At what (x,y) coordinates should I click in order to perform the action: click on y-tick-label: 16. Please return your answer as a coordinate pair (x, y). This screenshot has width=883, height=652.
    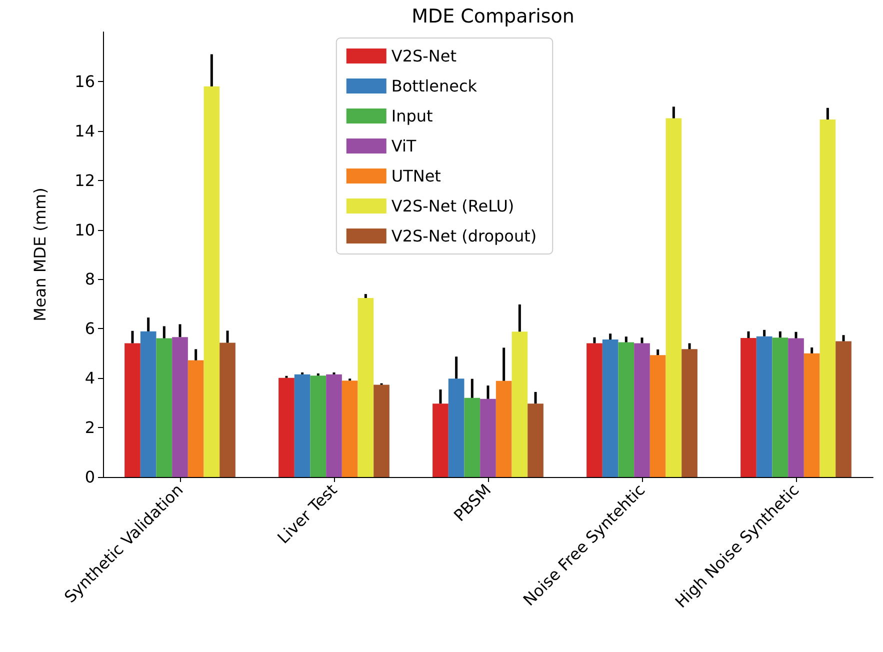
    Looking at the image, I should click on (84, 81).